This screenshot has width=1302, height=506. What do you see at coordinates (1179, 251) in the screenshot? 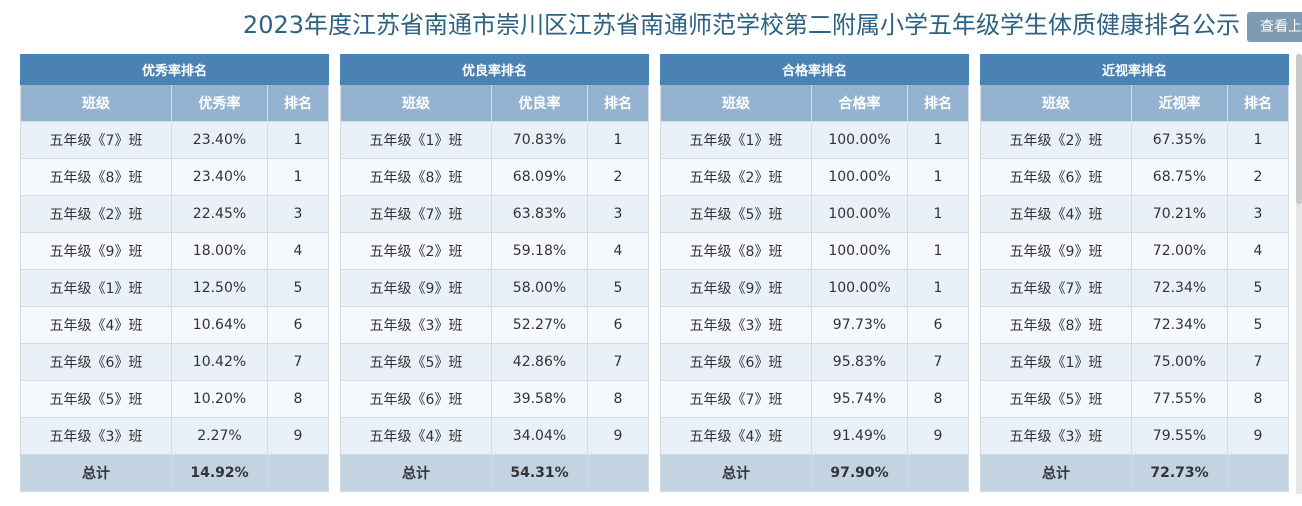
I see `rate-cell: 72.00%` at bounding box center [1179, 251].